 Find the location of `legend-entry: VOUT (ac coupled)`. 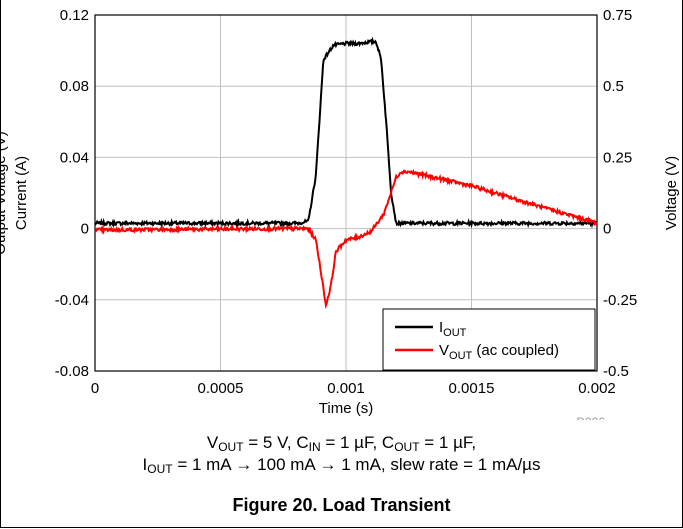

legend-entry: VOUT (ac coupled) is located at coordinates (499, 352).